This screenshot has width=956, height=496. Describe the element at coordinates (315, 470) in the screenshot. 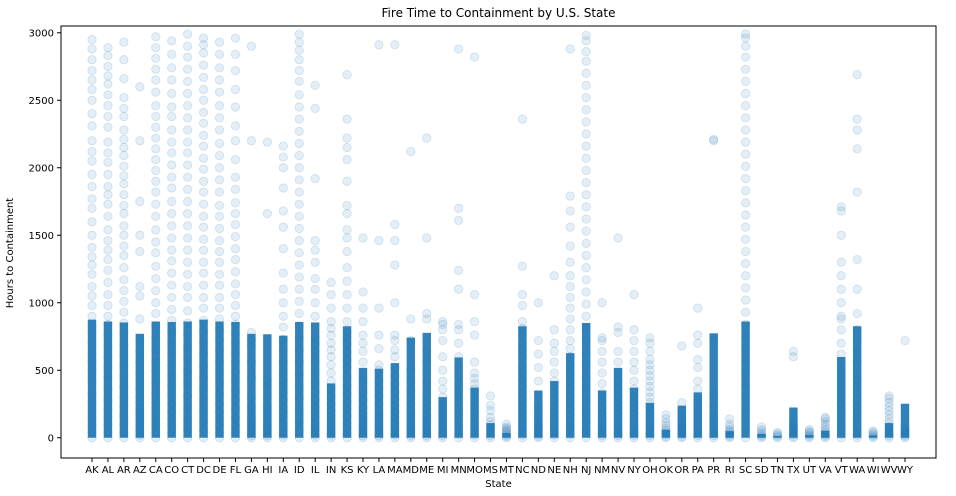

I see `x-tick-label: IL` at that location.